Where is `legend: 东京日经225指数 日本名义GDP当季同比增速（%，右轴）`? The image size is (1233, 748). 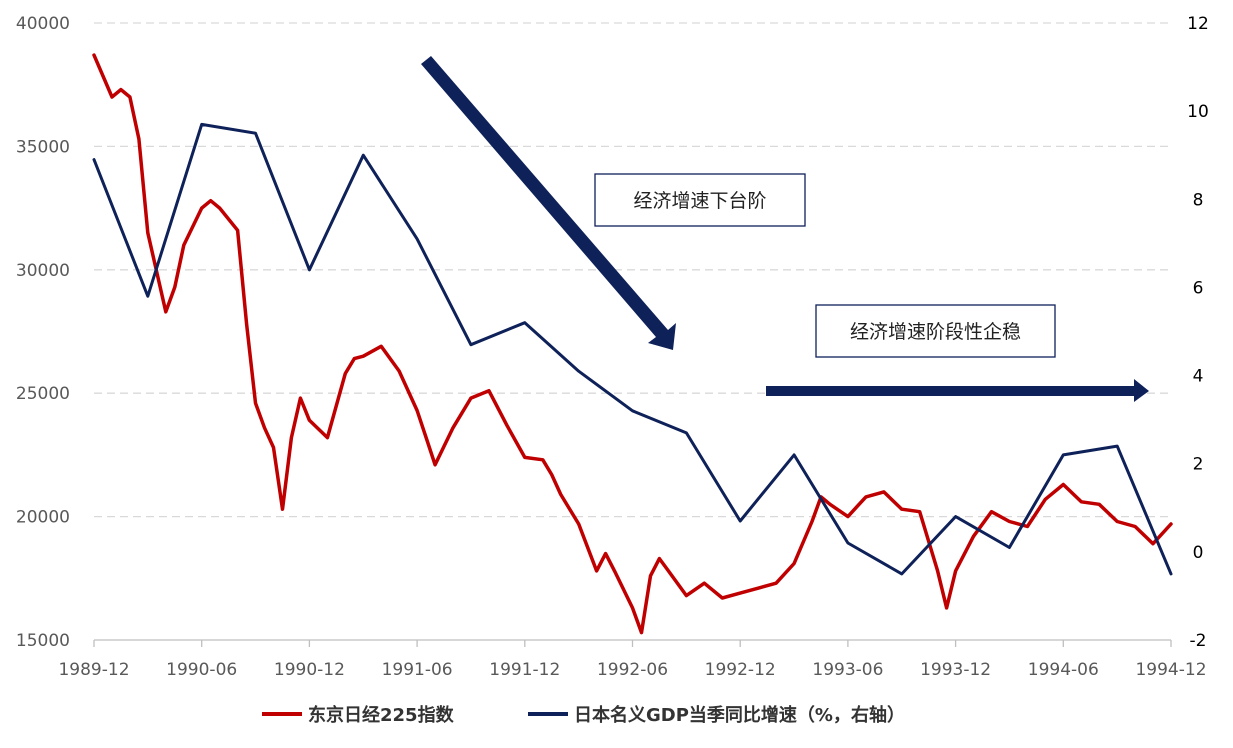 legend: 东京日经225指数 日本名义GDP当季同比增速（%，右轴） is located at coordinates (583, 715).